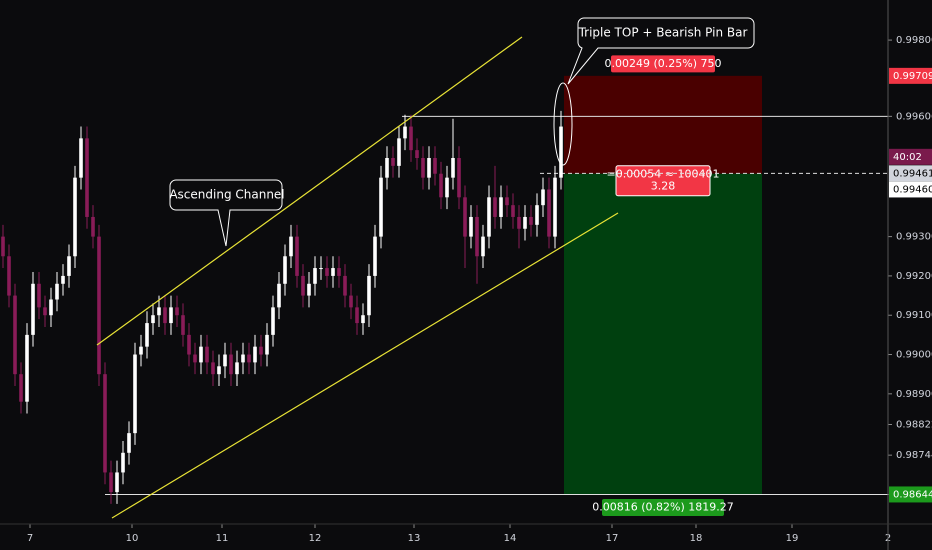 The image size is (932, 550). I want to click on position-label: 0.00816 (0.82%) 1819.27, so click(663, 506).